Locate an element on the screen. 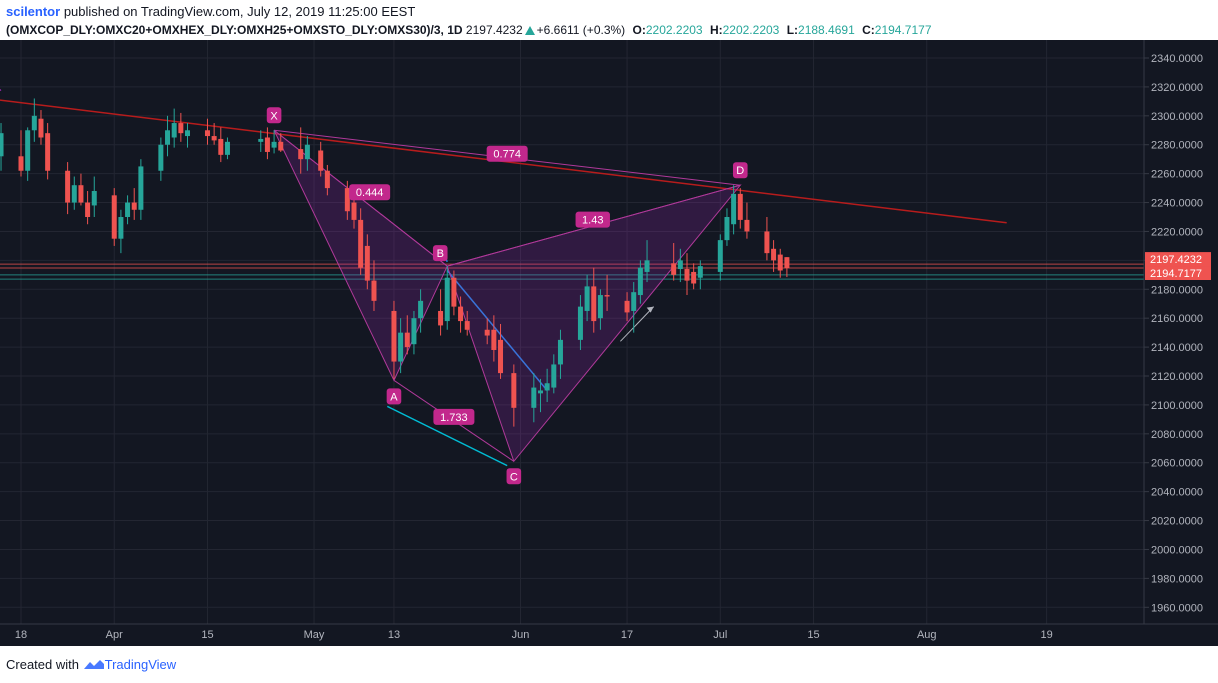 The image size is (1218, 683). ratio-bd-label-box is located at coordinates (592, 219).